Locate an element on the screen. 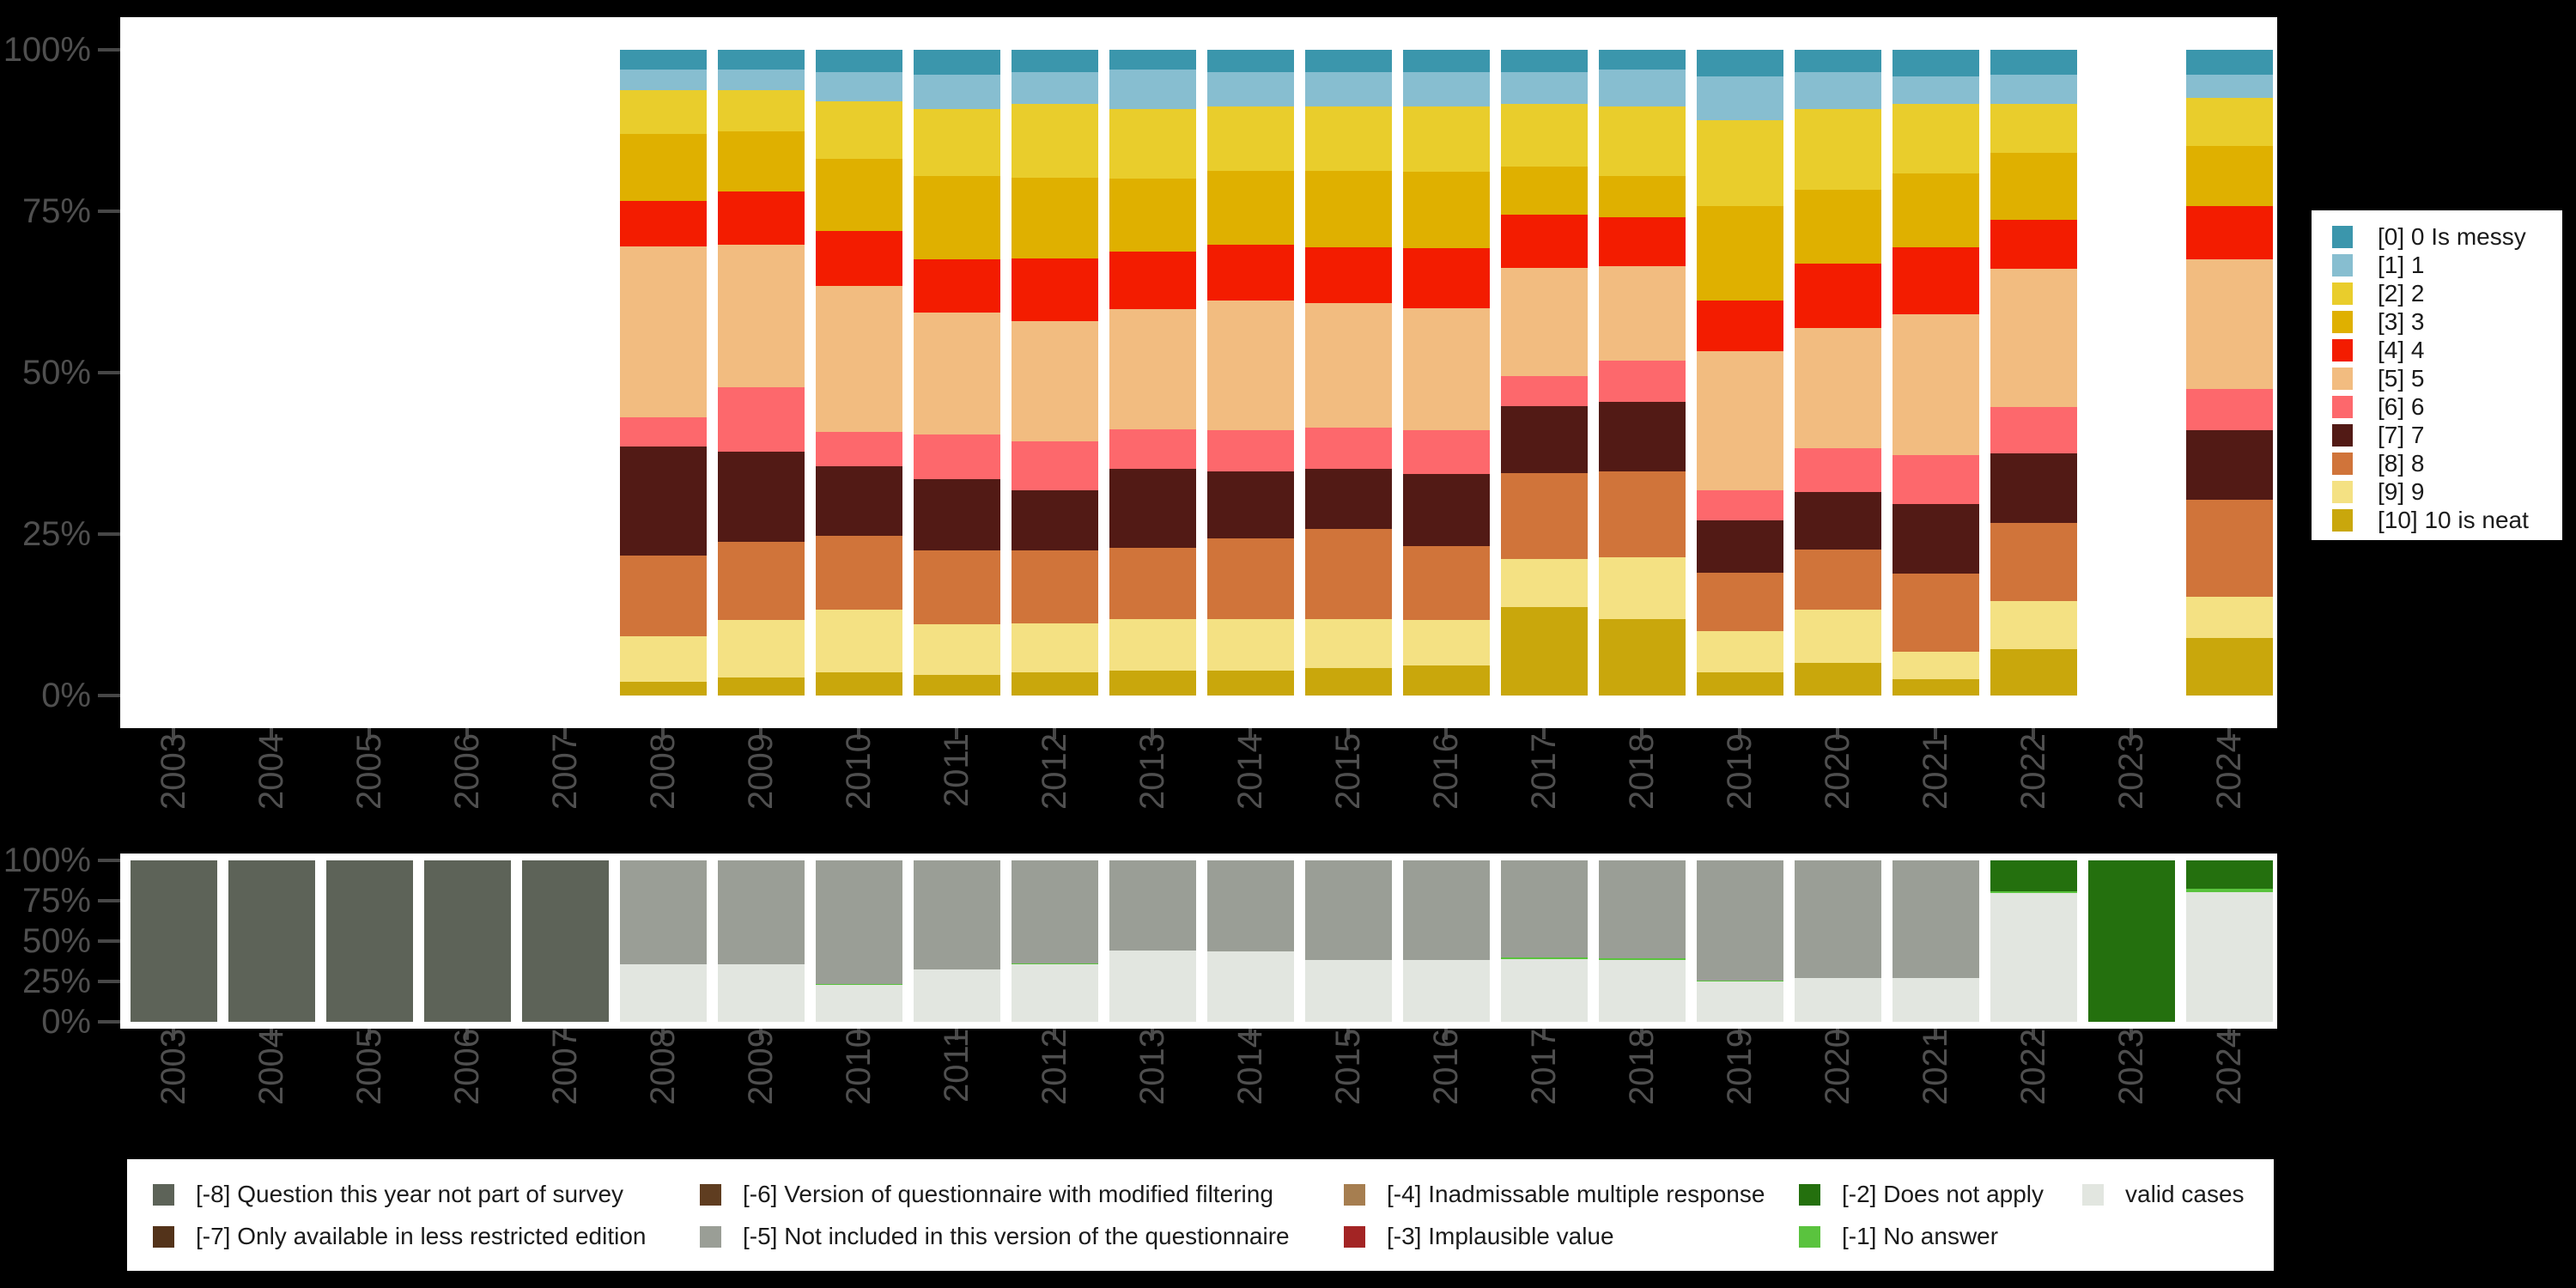 The height and width of the screenshot is (1288, 2576). bar-2022-segment-[0] 0 Is messy is located at coordinates (2033, 62).